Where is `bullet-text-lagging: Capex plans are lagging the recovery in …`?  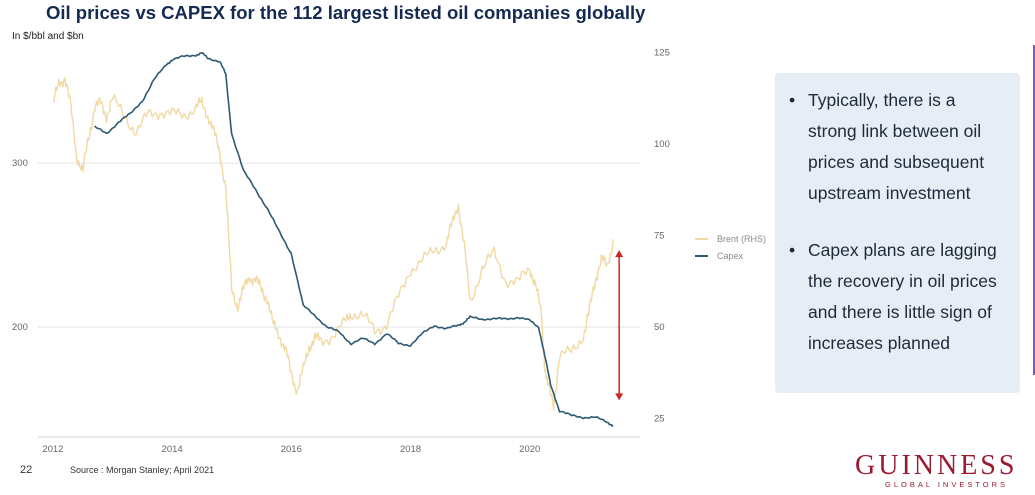
bullet-text-lagging: Capex plans are lagging the recovery in … is located at coordinates (902, 296).